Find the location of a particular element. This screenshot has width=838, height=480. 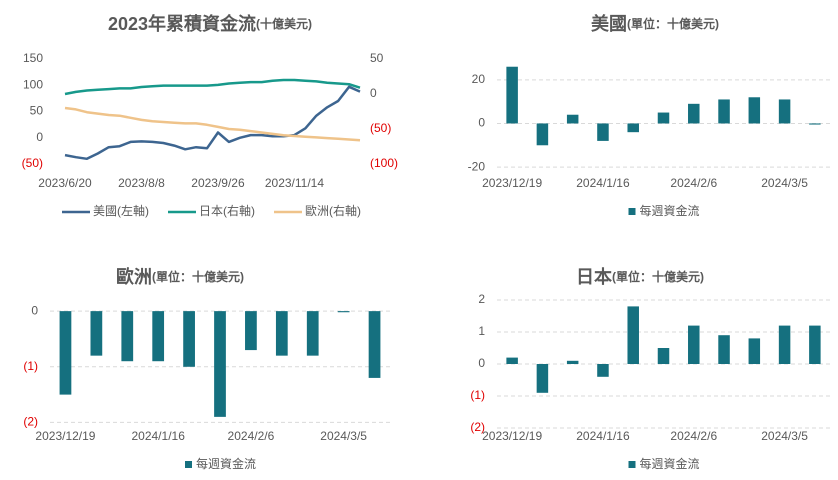

y-tick-label: (50) is located at coordinates (32, 163).